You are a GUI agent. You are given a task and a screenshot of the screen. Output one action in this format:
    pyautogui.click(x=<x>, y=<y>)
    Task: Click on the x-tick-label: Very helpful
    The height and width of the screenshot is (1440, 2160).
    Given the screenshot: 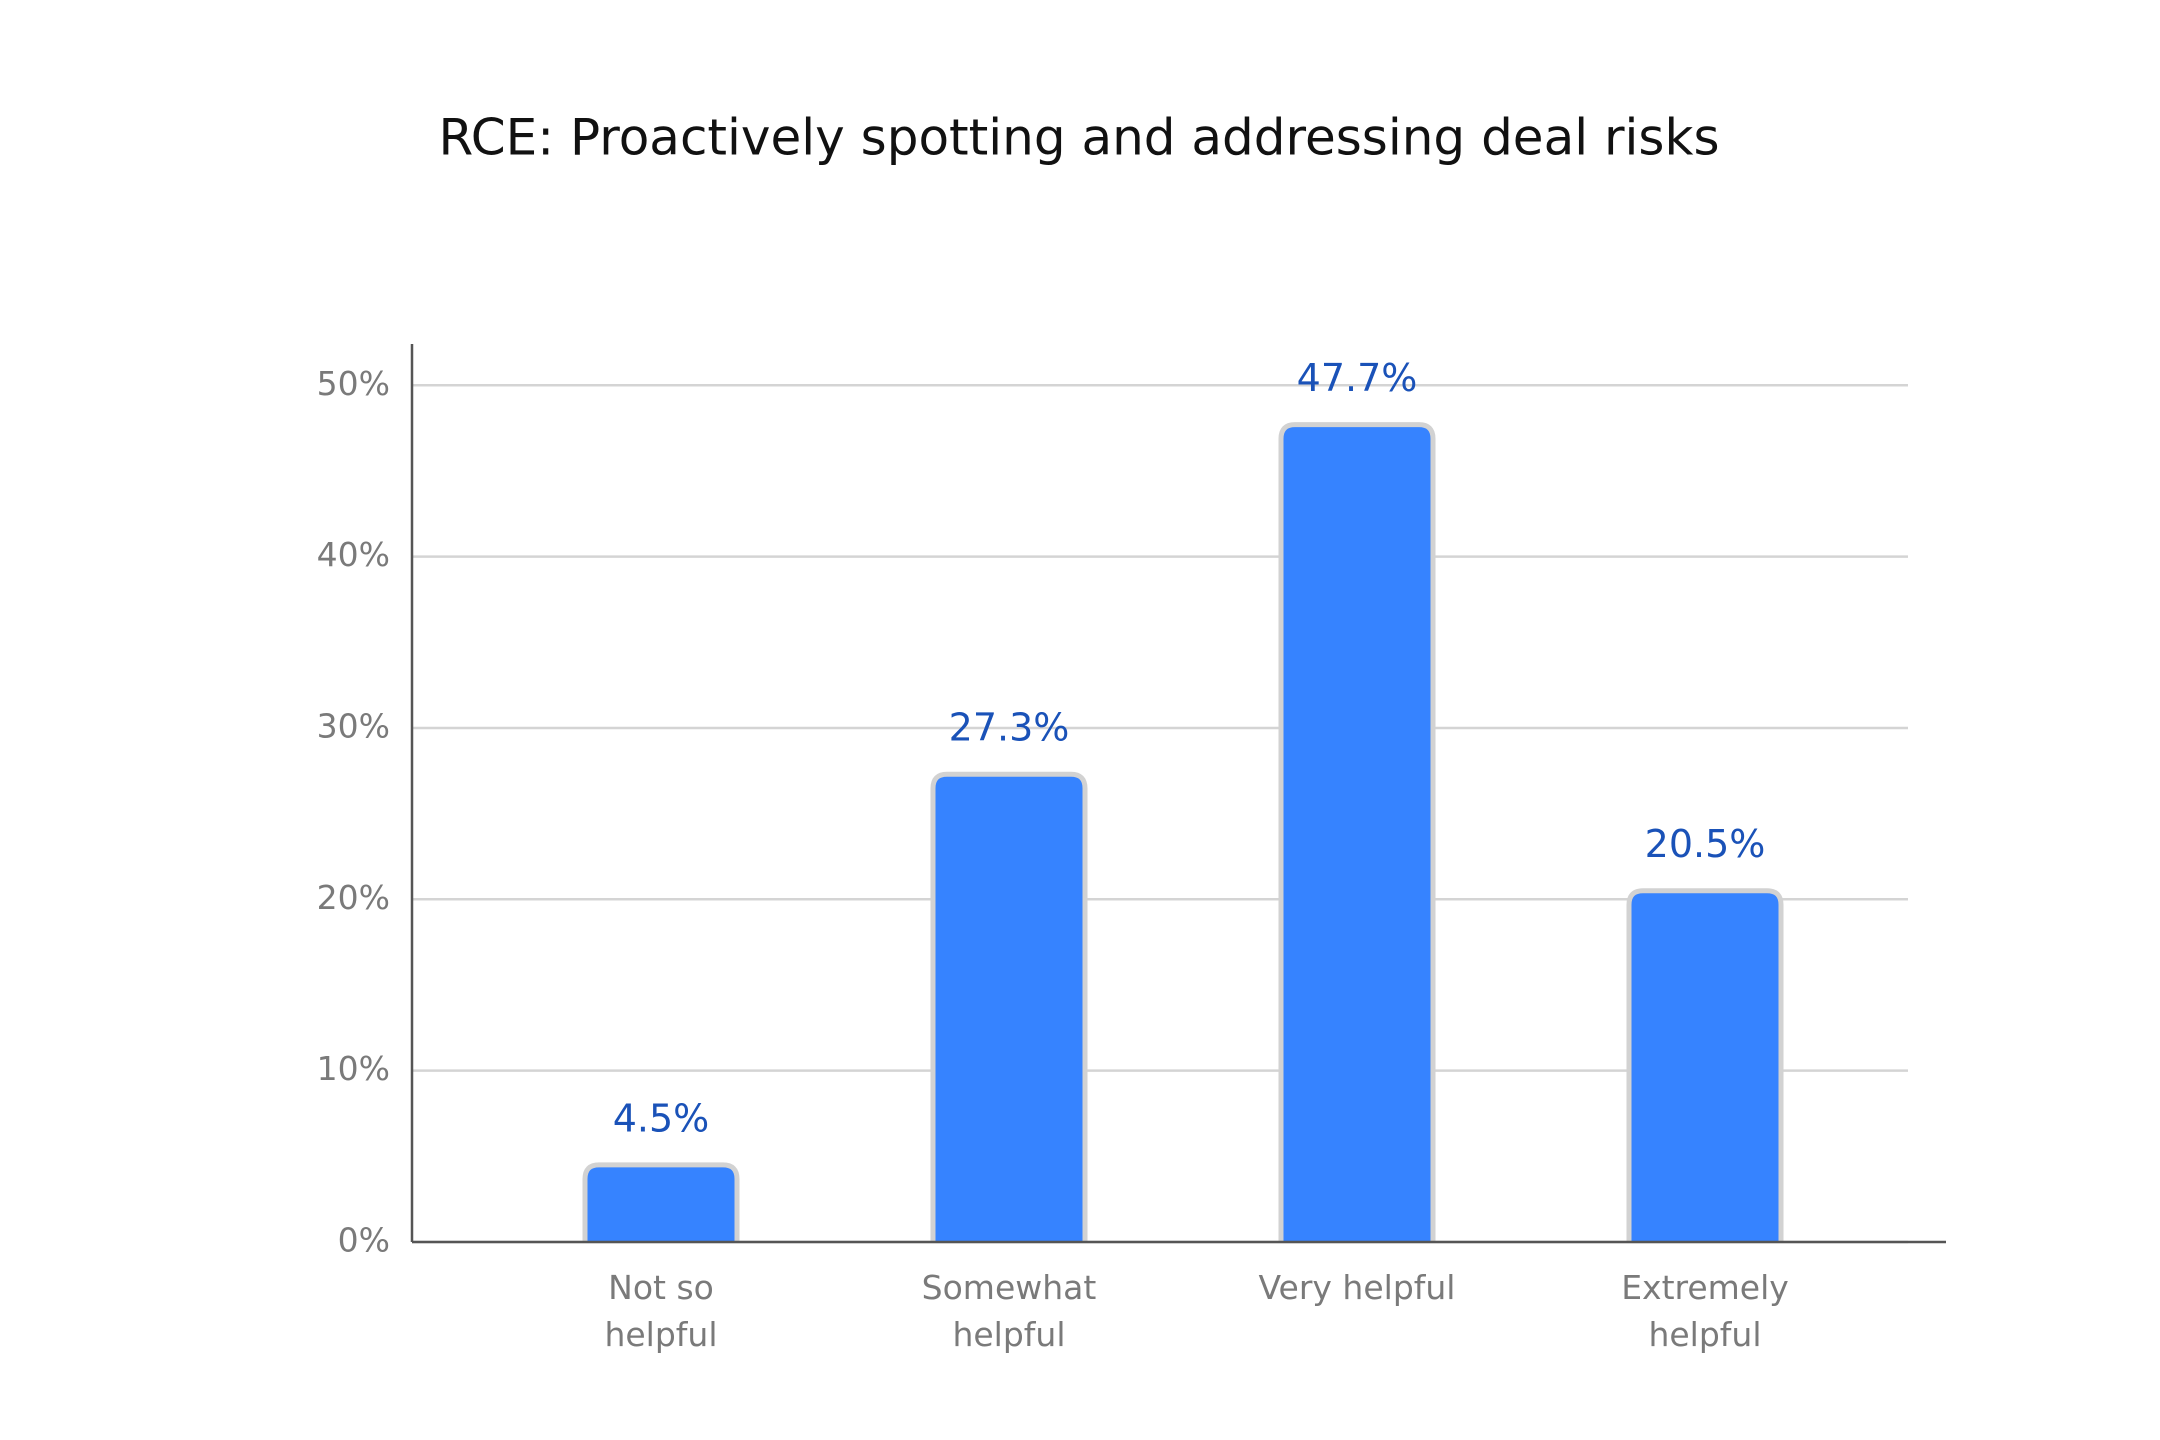 What is the action you would take?
    pyautogui.click(x=1357, y=1287)
    